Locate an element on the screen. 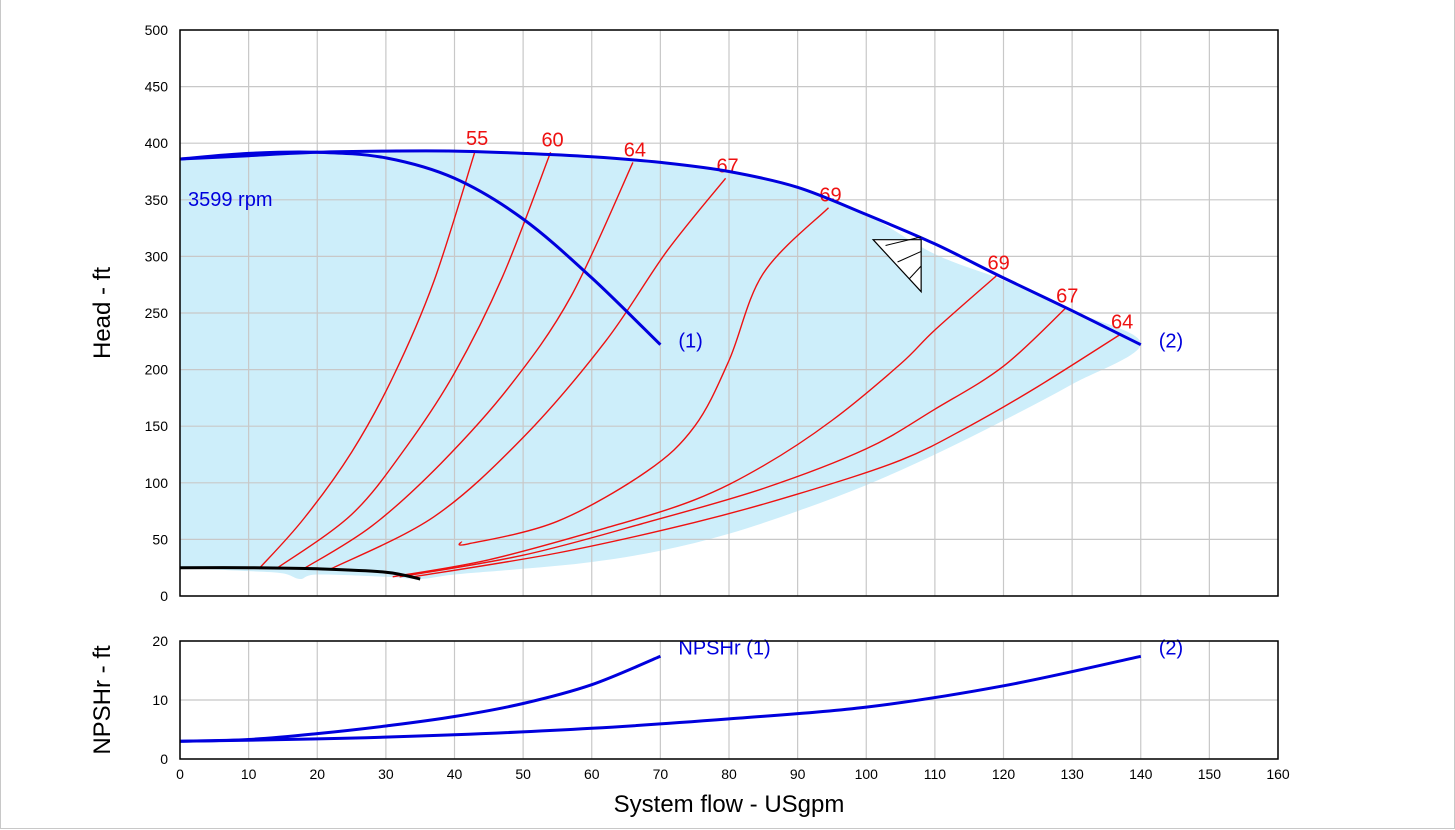 The height and width of the screenshot is (830, 1455). x-tick-label: 90 is located at coordinates (798, 774).